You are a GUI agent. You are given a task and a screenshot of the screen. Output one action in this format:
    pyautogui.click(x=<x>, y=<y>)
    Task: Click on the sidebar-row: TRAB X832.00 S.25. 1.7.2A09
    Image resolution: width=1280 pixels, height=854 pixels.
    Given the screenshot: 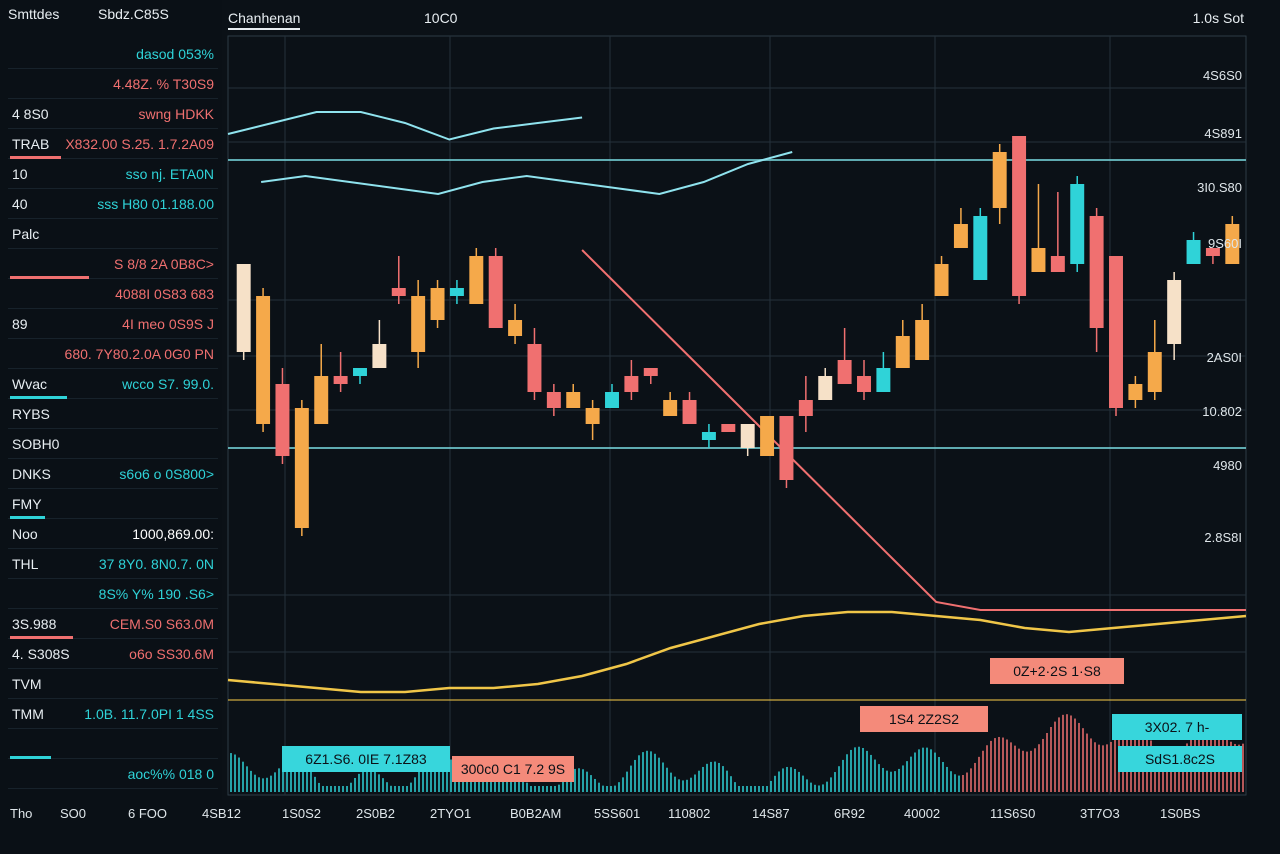 What is the action you would take?
    pyautogui.click(x=113, y=144)
    